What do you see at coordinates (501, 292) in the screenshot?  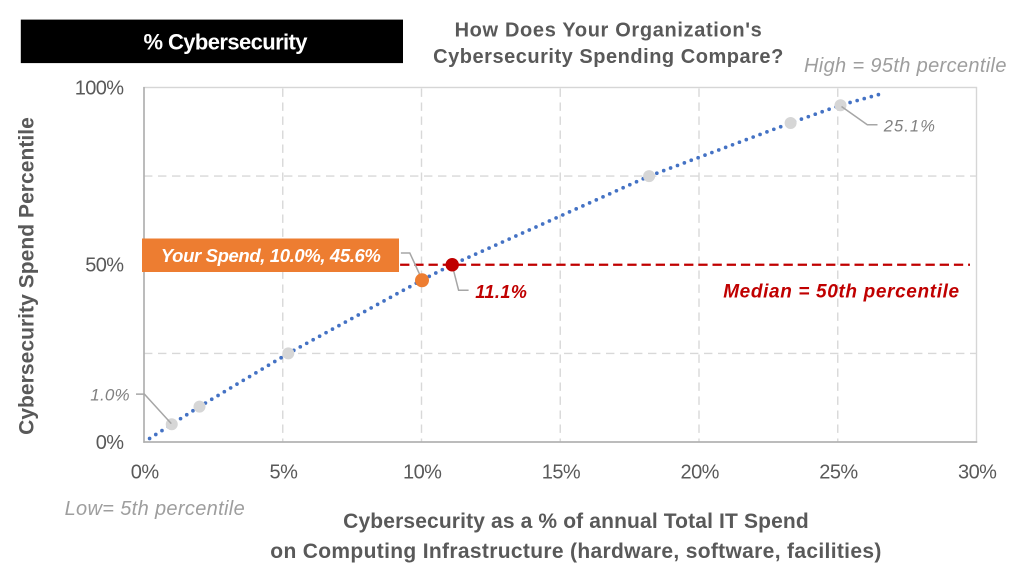 I see `svg-text: 11.1%` at bounding box center [501, 292].